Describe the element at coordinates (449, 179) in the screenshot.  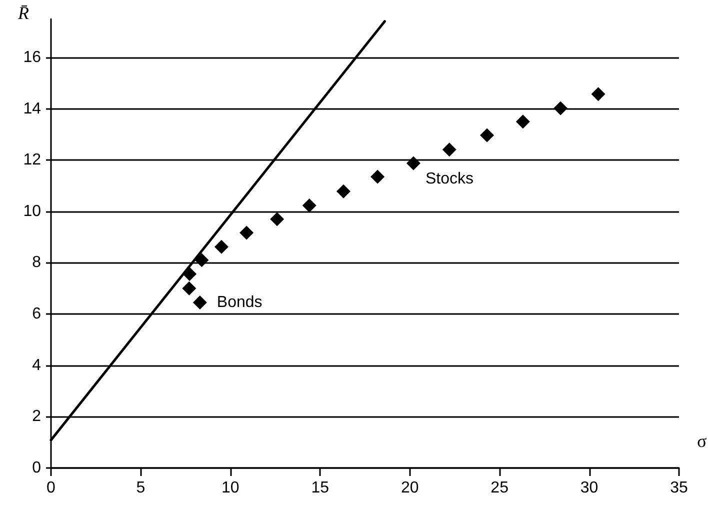
I see `annotation: Stocks` at that location.